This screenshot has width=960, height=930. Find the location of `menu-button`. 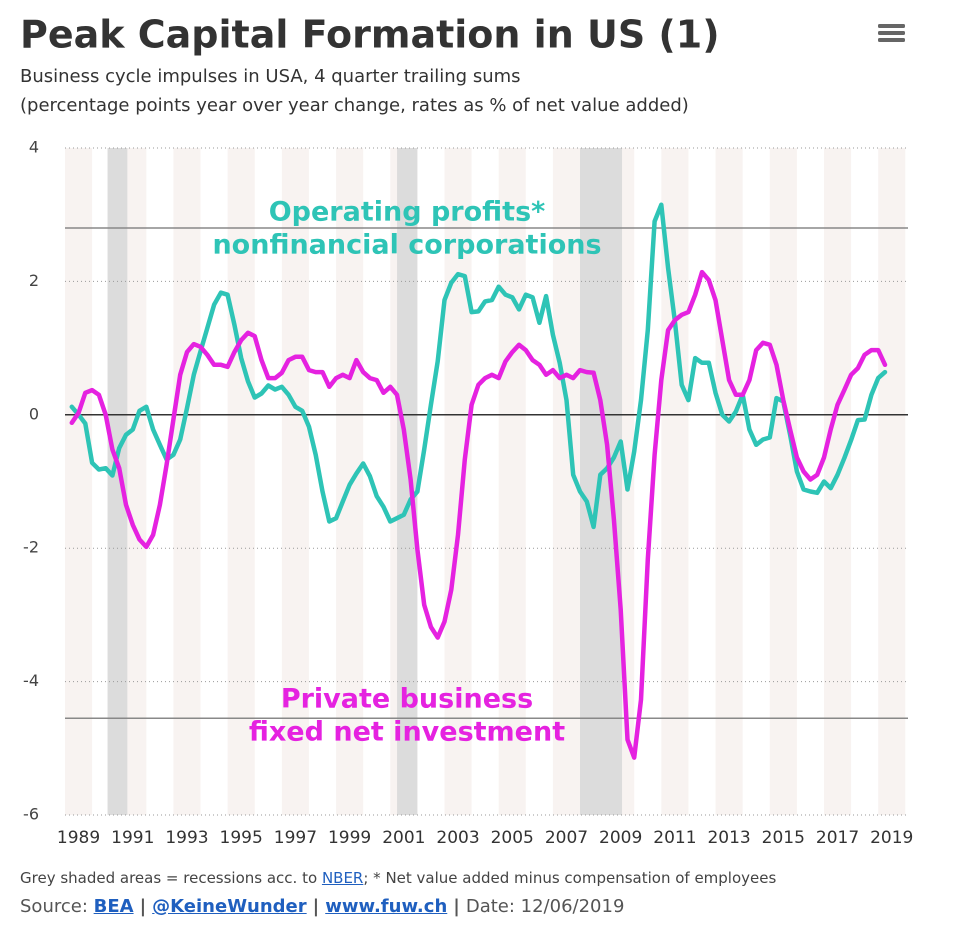

menu-button is located at coordinates (891, 34).